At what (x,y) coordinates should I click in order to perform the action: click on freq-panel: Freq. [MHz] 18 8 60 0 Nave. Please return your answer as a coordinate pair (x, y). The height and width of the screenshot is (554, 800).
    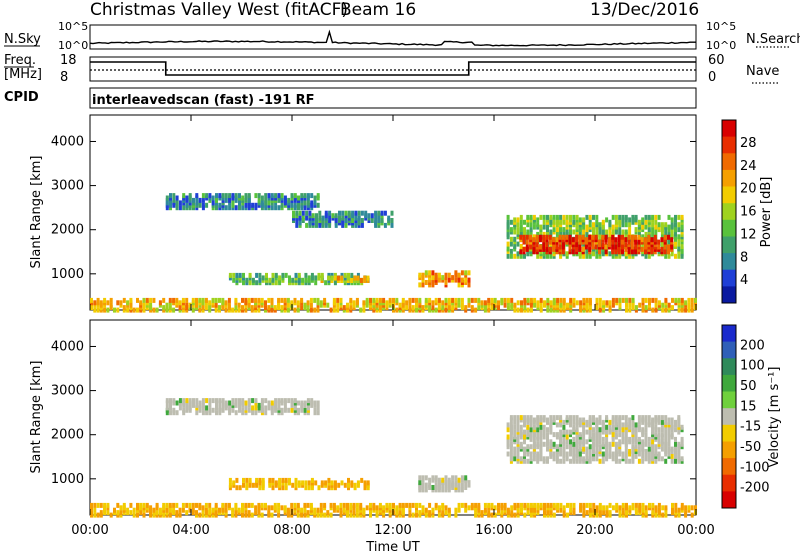
    Looking at the image, I should click on (391, 69).